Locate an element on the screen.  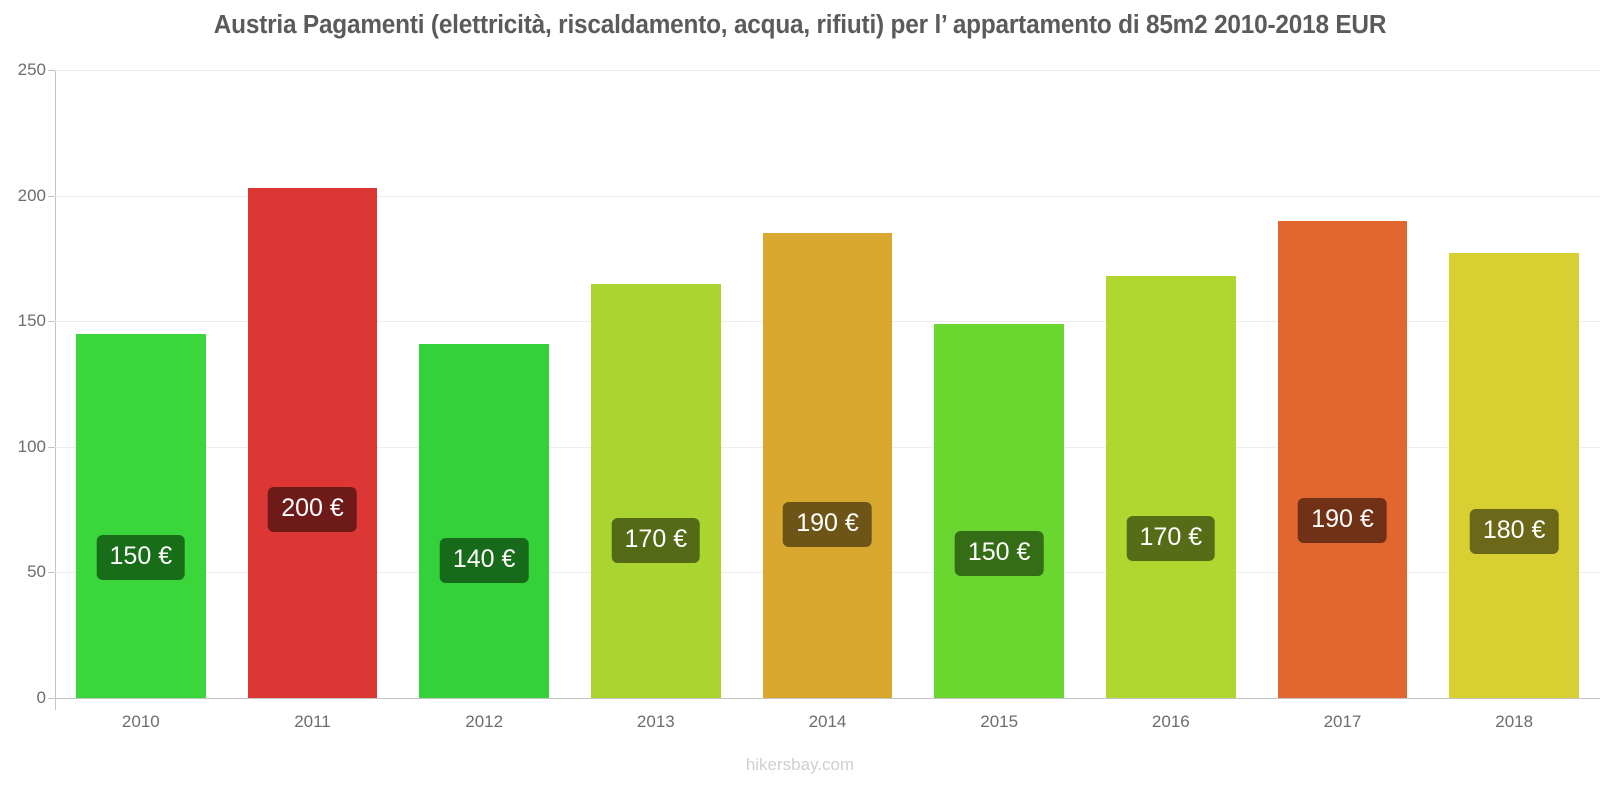
footer-credit: hikersbay.com is located at coordinates (800, 764).